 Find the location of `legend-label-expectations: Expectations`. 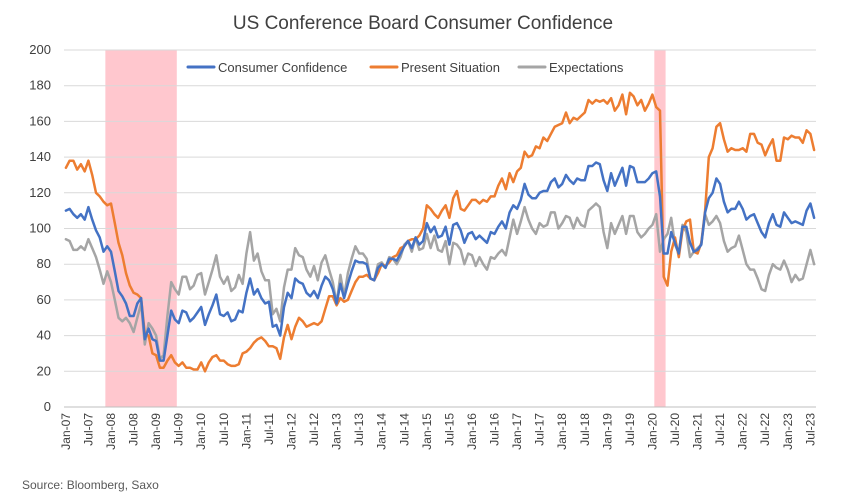

legend-label-expectations: Expectations is located at coordinates (586, 67).